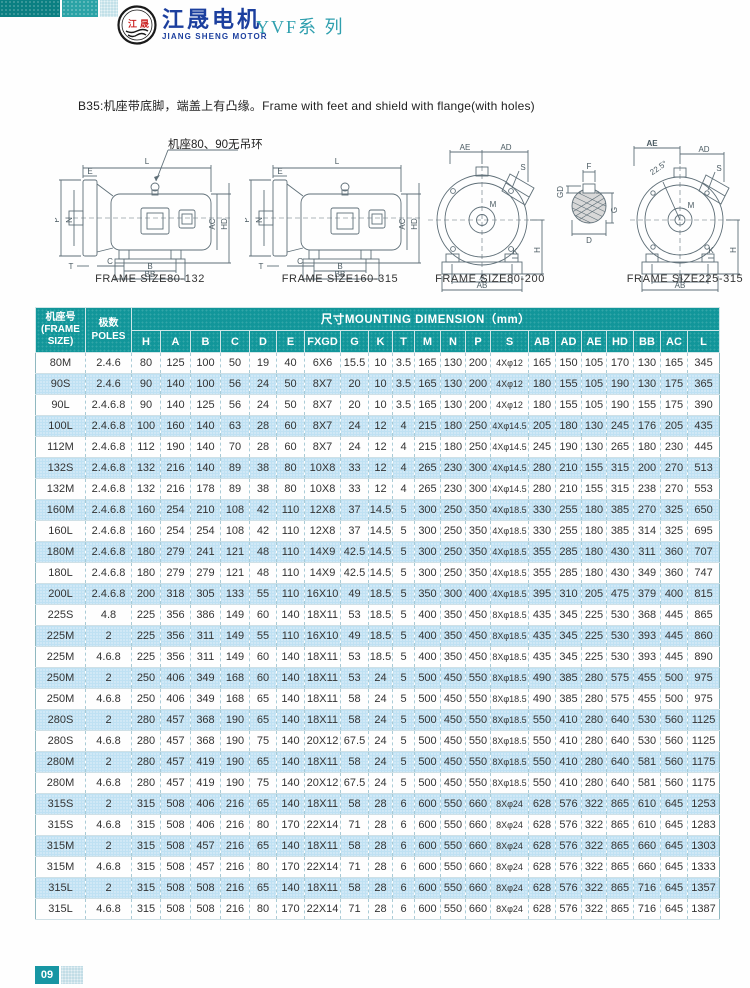 The image size is (750, 988). What do you see at coordinates (108, 720) in the screenshot?
I see `poles-cell: 2` at bounding box center [108, 720].